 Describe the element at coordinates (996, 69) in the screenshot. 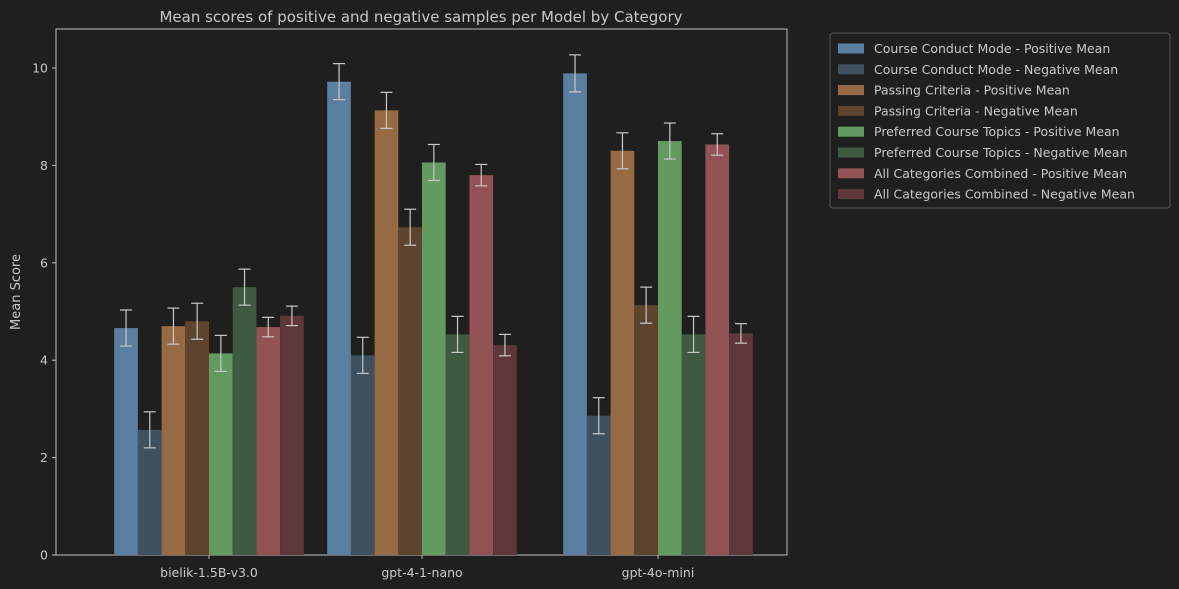

I see `legend-label: Course Conduct Mode - Negative Mean` at that location.